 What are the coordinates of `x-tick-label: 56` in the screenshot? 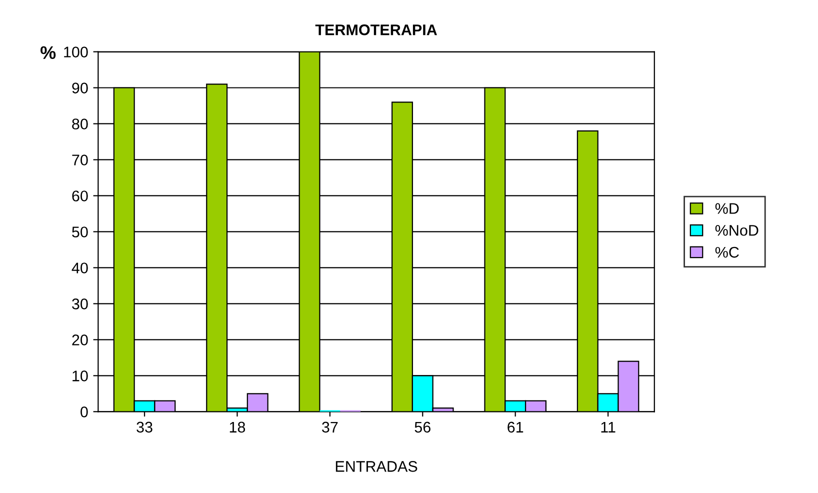 It's located at (422, 427).